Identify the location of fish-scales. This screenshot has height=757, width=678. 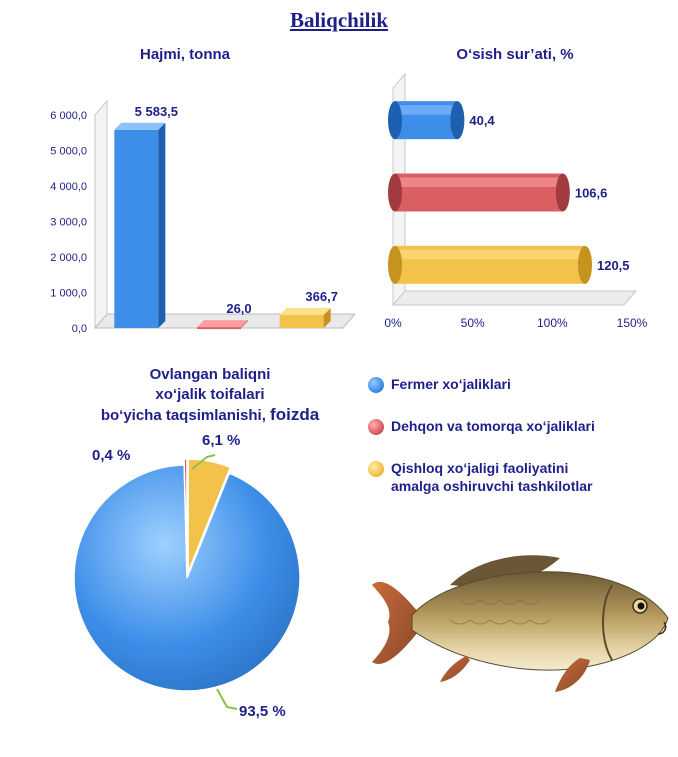
(500, 612).